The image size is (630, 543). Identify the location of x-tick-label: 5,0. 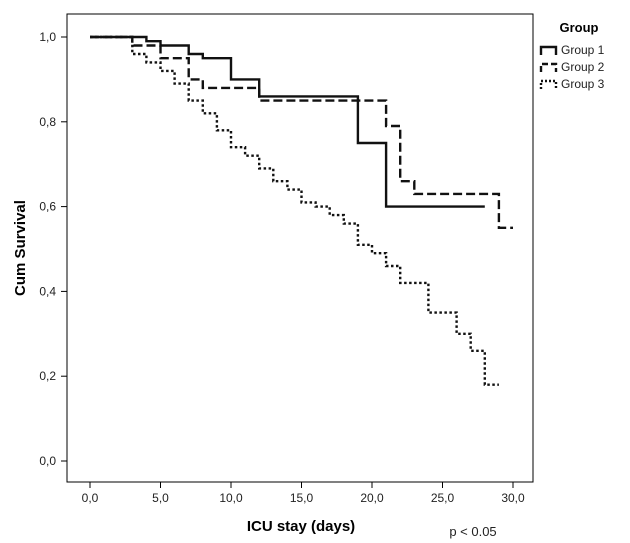
(160, 498).